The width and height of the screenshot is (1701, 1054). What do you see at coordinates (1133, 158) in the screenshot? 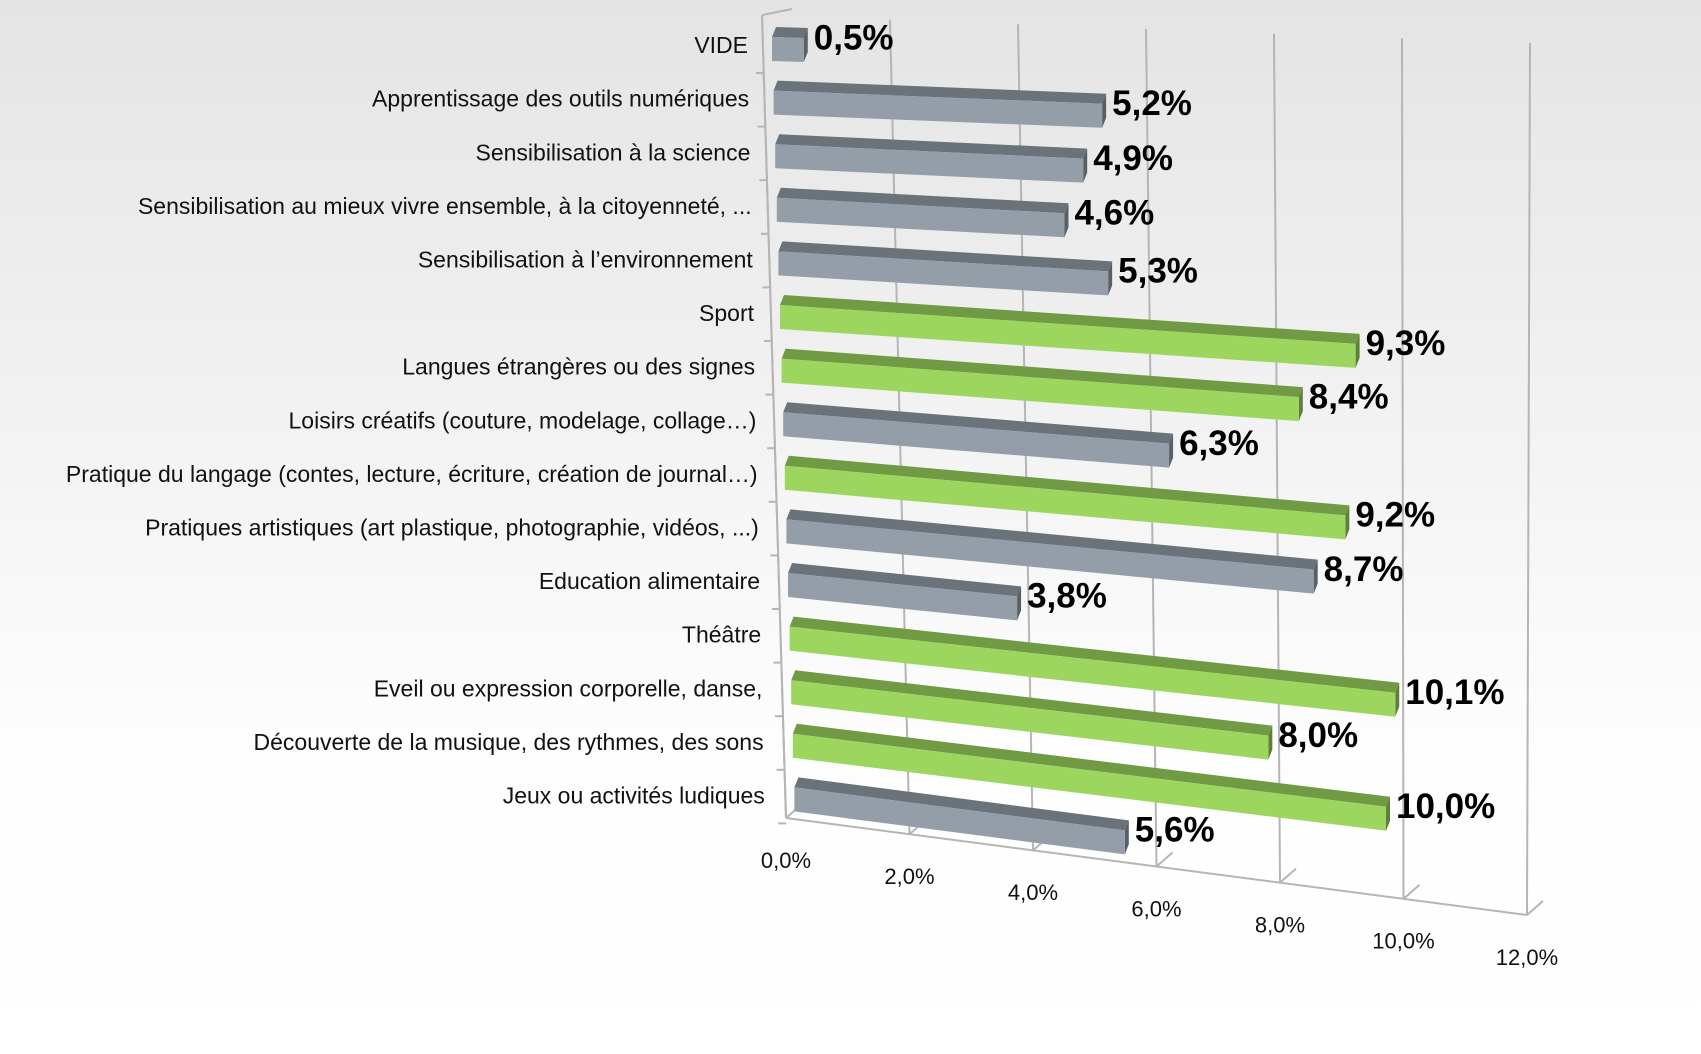
I see `value-label: 4,9%` at bounding box center [1133, 158].